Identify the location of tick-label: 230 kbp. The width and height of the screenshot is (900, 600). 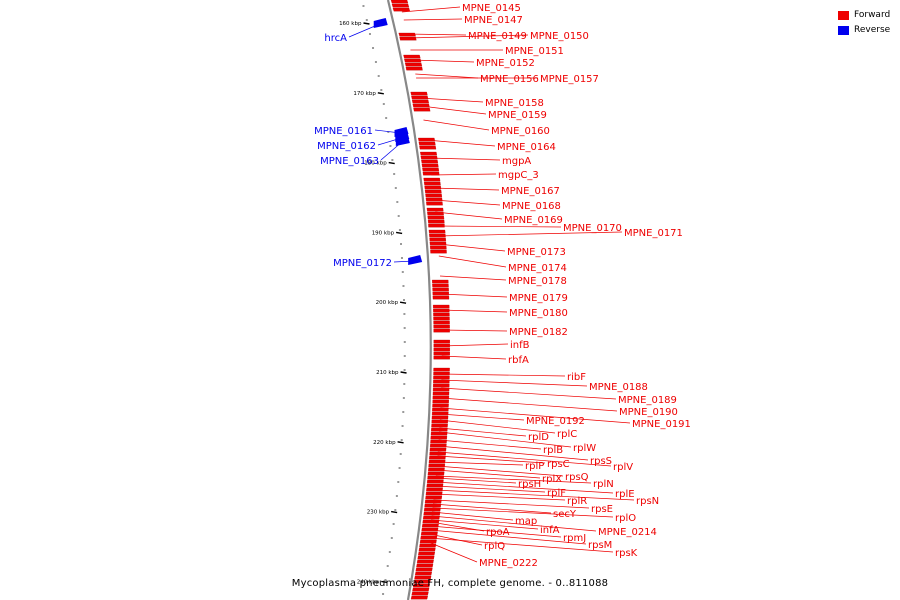
(378, 513).